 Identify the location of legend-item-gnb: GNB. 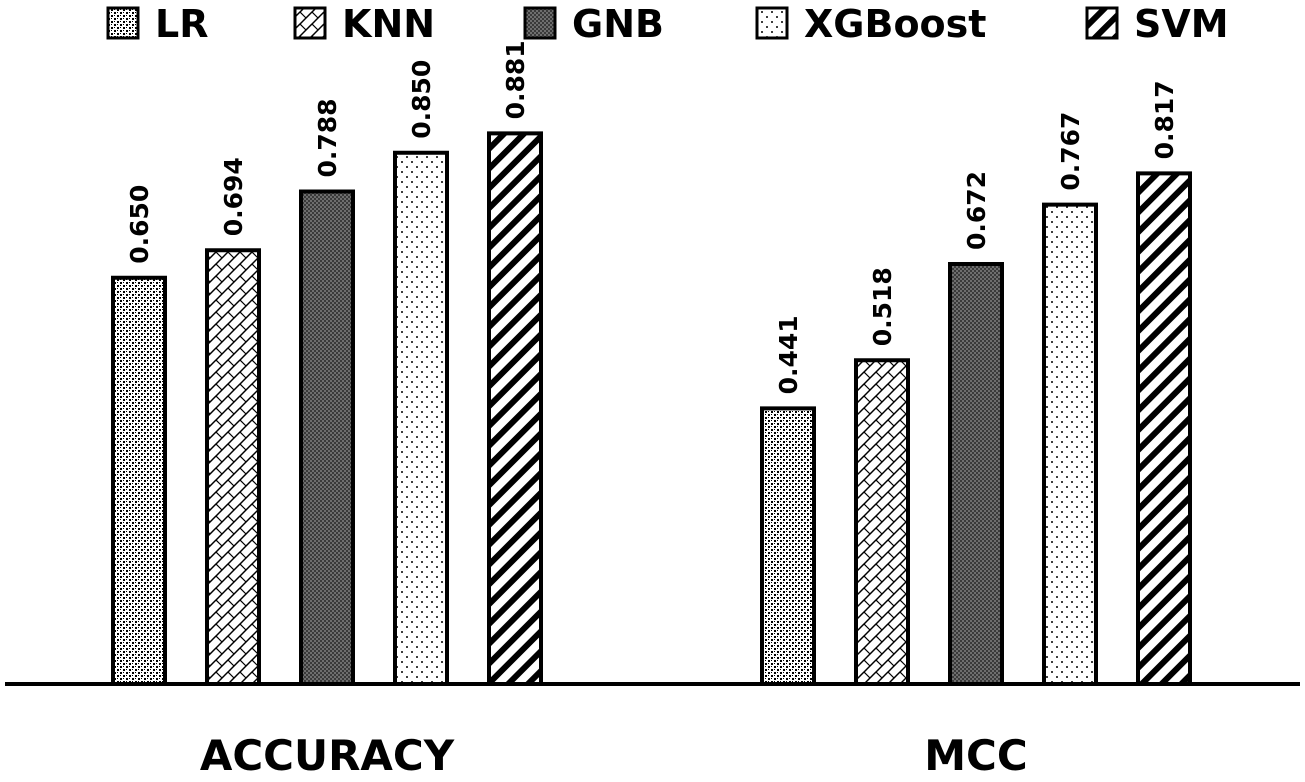
(593, 24).